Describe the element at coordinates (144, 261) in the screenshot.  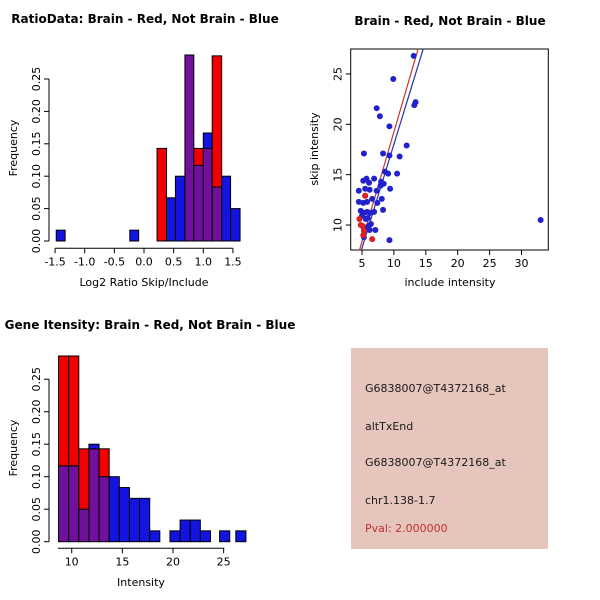
I see `svg-text: 0.0` at that location.